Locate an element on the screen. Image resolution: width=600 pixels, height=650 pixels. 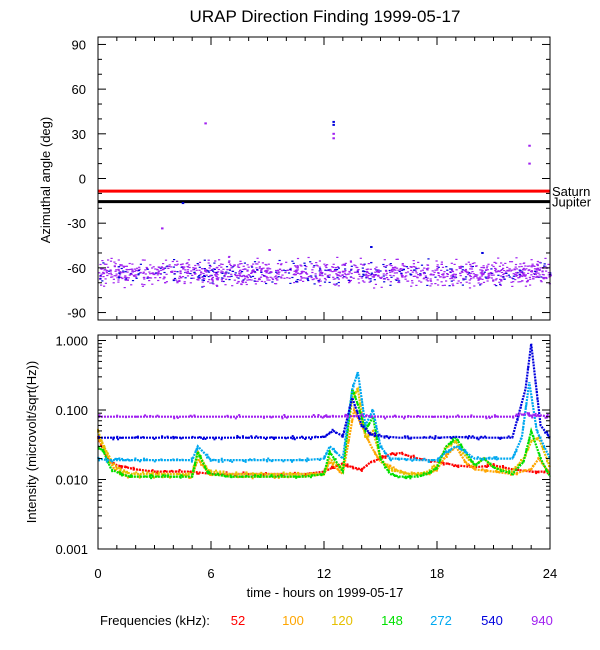
y-tick-label: 0 is located at coordinates (82, 179).